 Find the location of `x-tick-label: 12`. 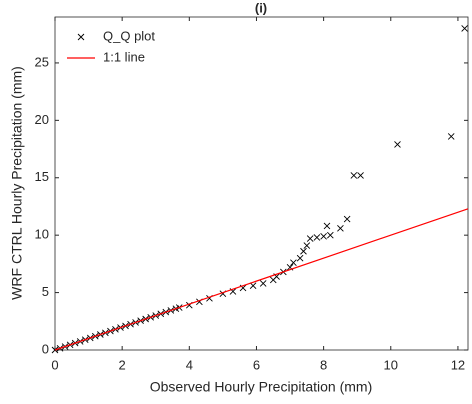

x-tick-label: 12 is located at coordinates (458, 364).